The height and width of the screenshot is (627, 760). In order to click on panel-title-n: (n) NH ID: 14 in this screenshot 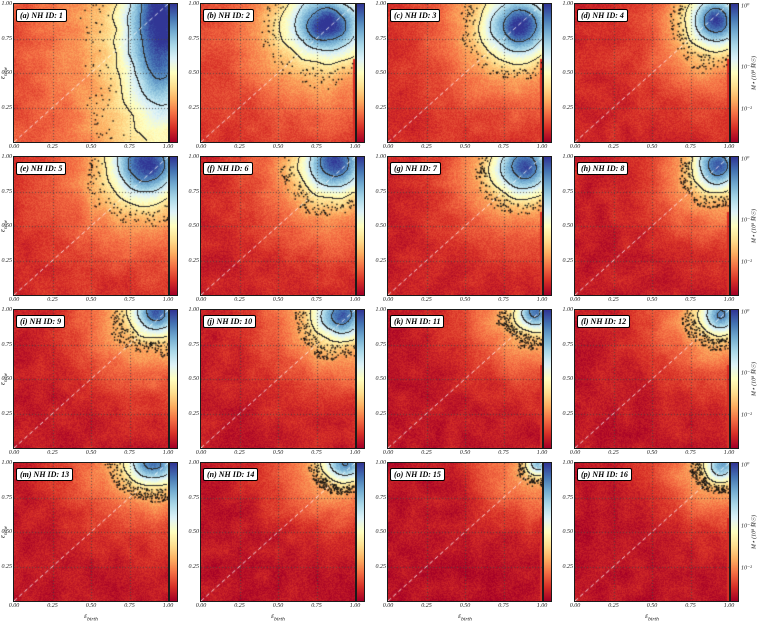, I will do `click(231, 474)`.